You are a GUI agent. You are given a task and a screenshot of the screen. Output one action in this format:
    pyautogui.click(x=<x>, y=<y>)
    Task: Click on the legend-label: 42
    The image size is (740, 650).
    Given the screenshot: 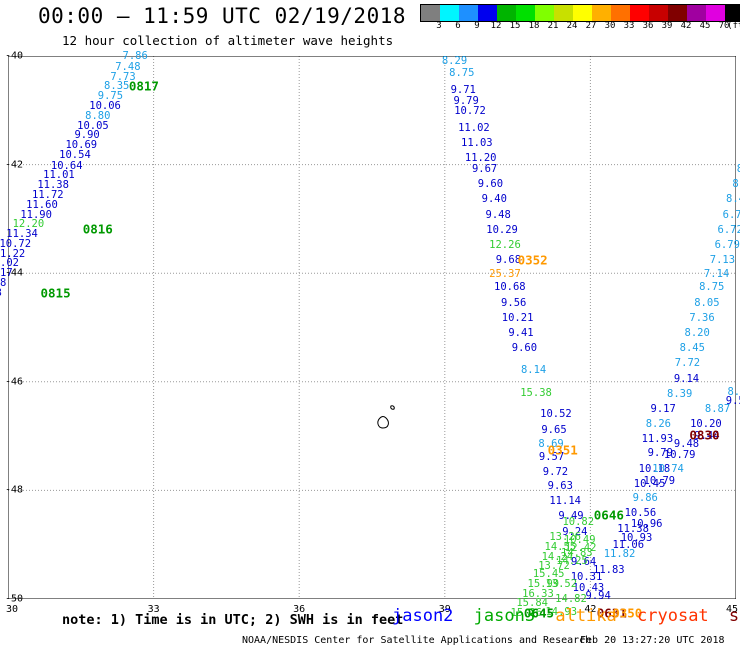 What is the action you would take?
    pyautogui.click(x=686, y=26)
    